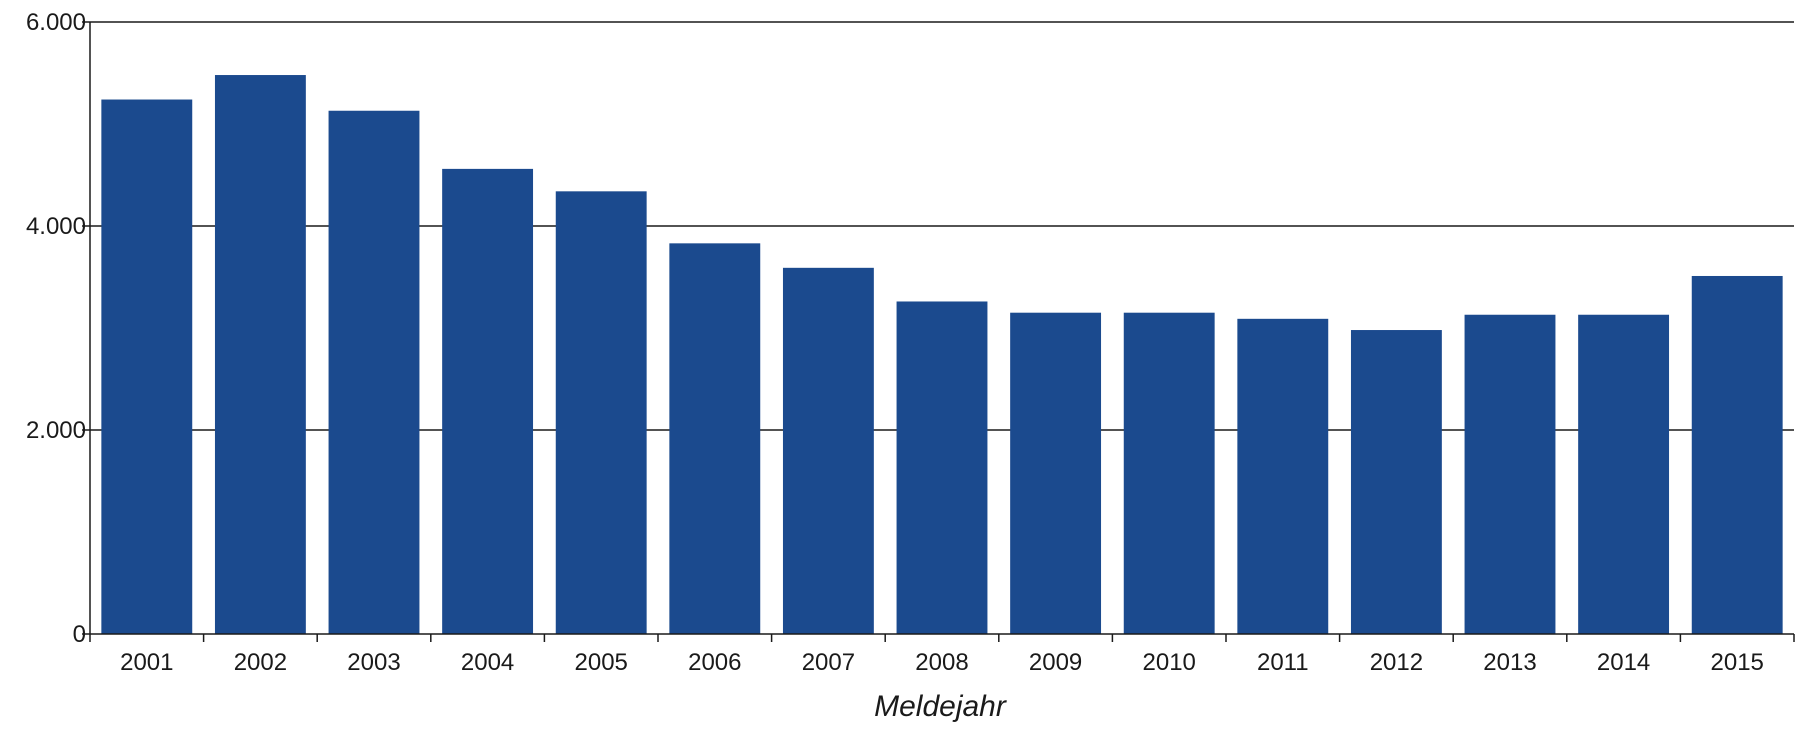 This screenshot has height=736, width=1804. What do you see at coordinates (1169, 473) in the screenshot?
I see `bar-2010` at bounding box center [1169, 473].